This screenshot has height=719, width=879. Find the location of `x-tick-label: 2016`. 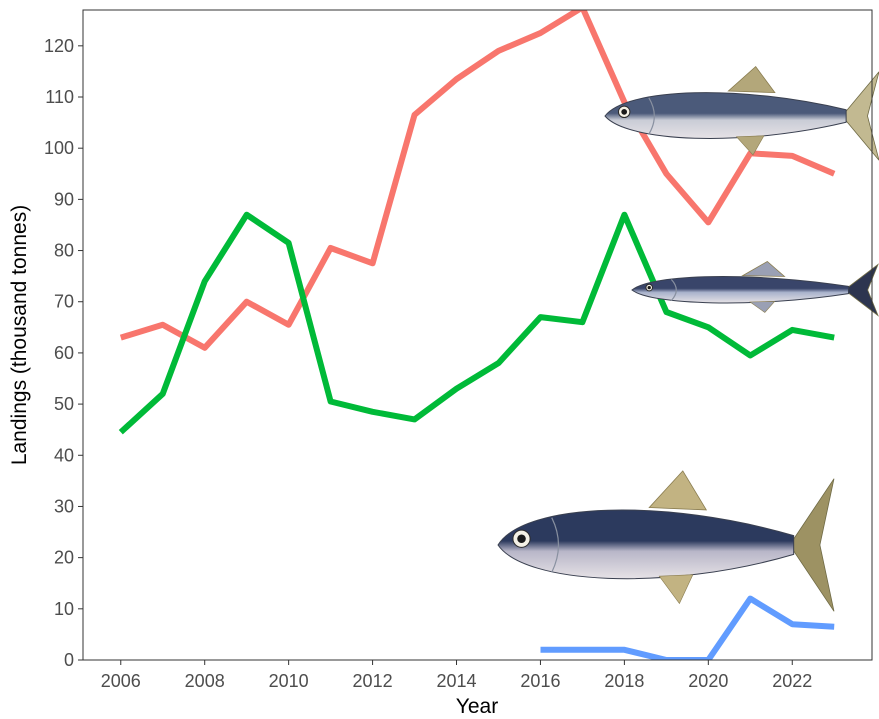

x-tick-label: 2016 is located at coordinates (540, 681).